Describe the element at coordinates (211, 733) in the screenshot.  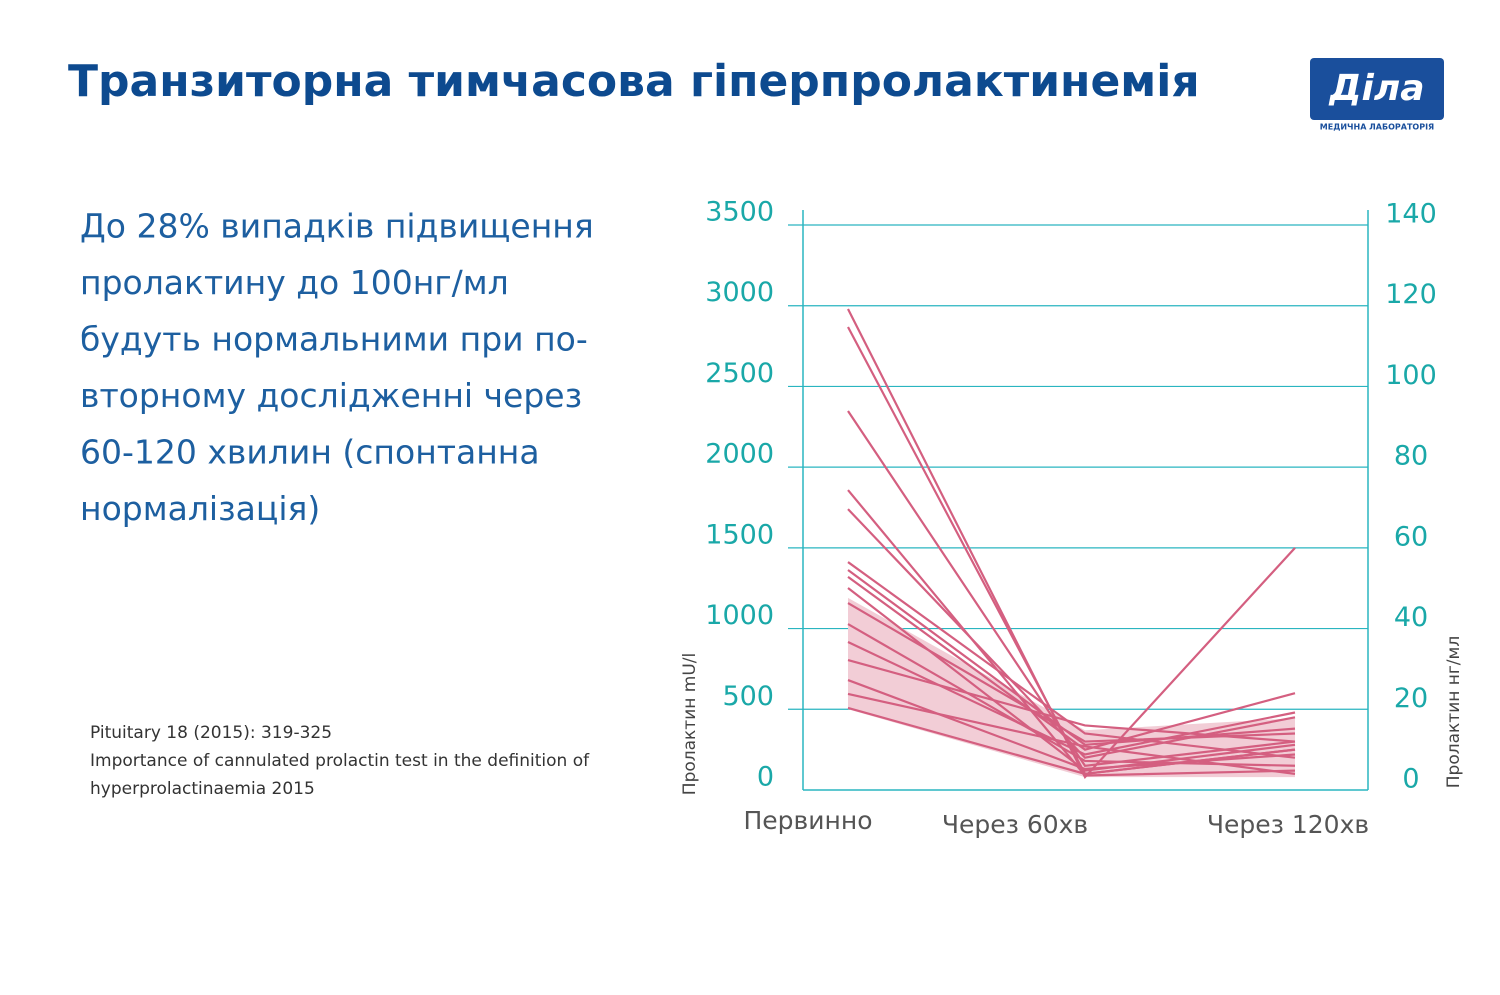
I see `citation-line: Pituitary 18 (2015): 319-325` at that location.